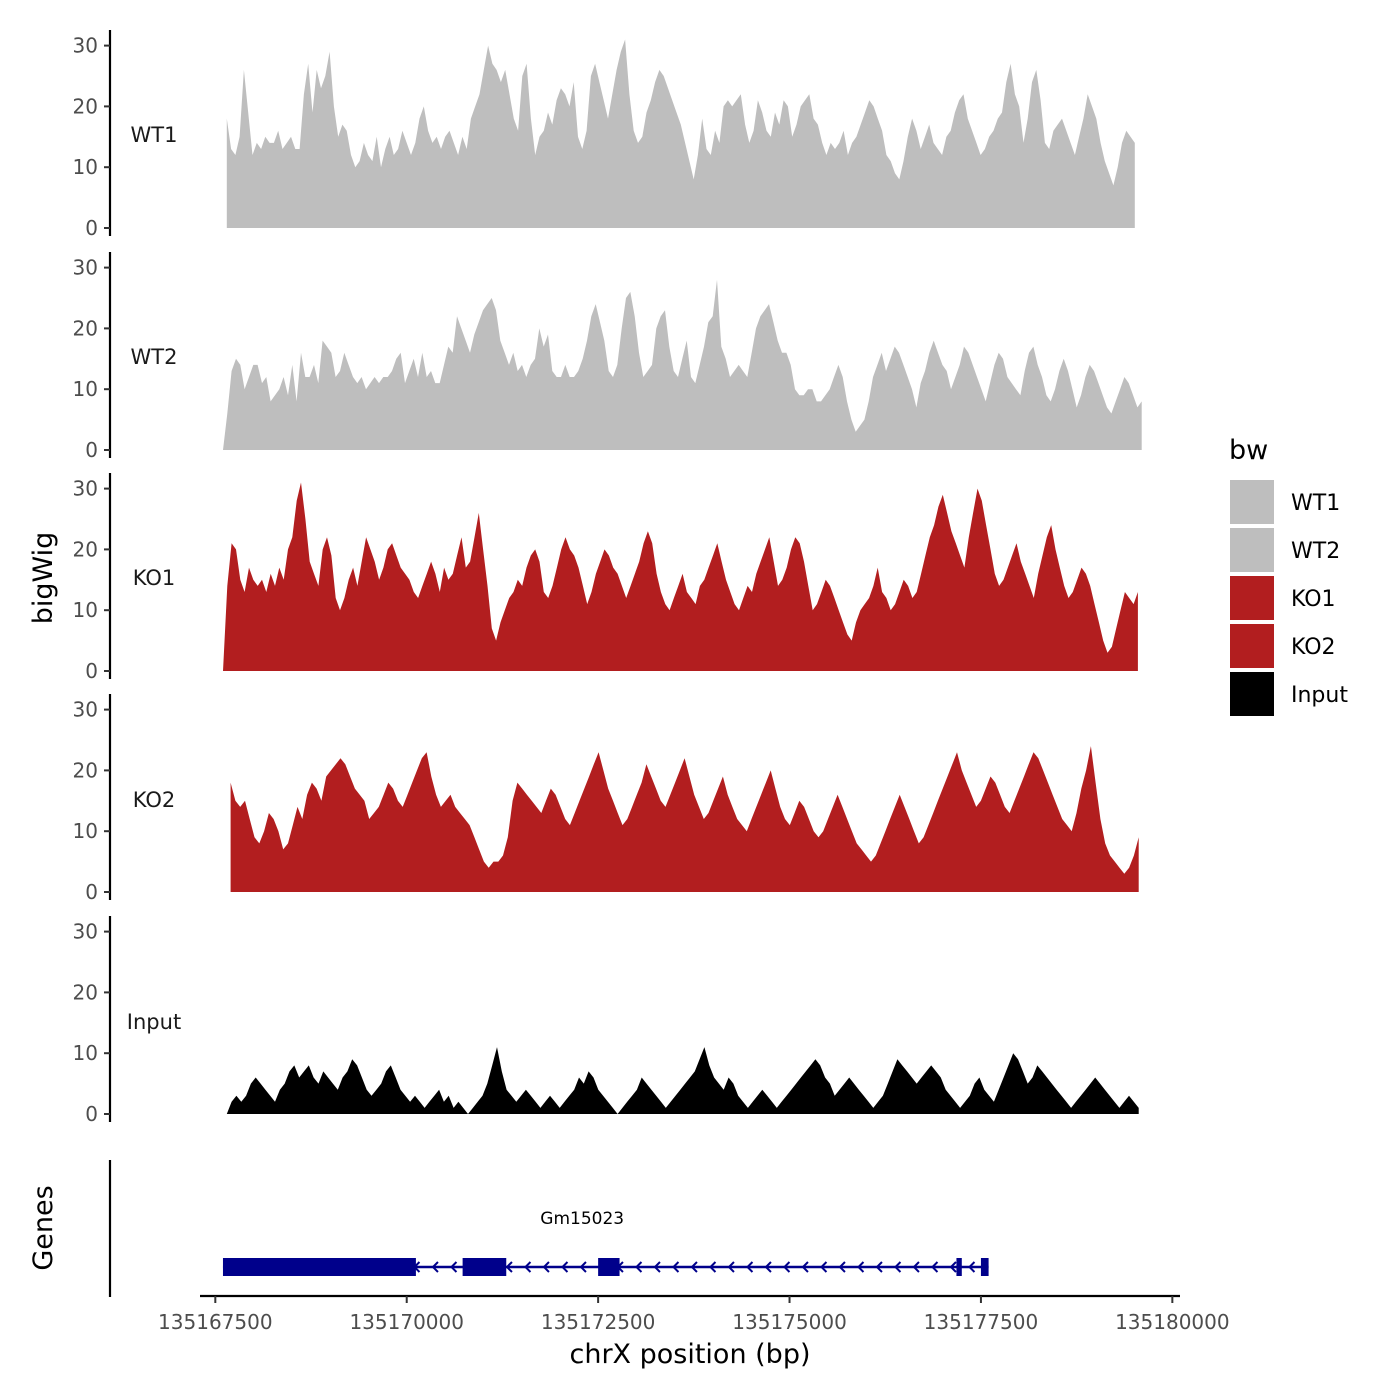  Describe the element at coordinates (1252, 694) in the screenshot. I see `legend-key-input` at that location.